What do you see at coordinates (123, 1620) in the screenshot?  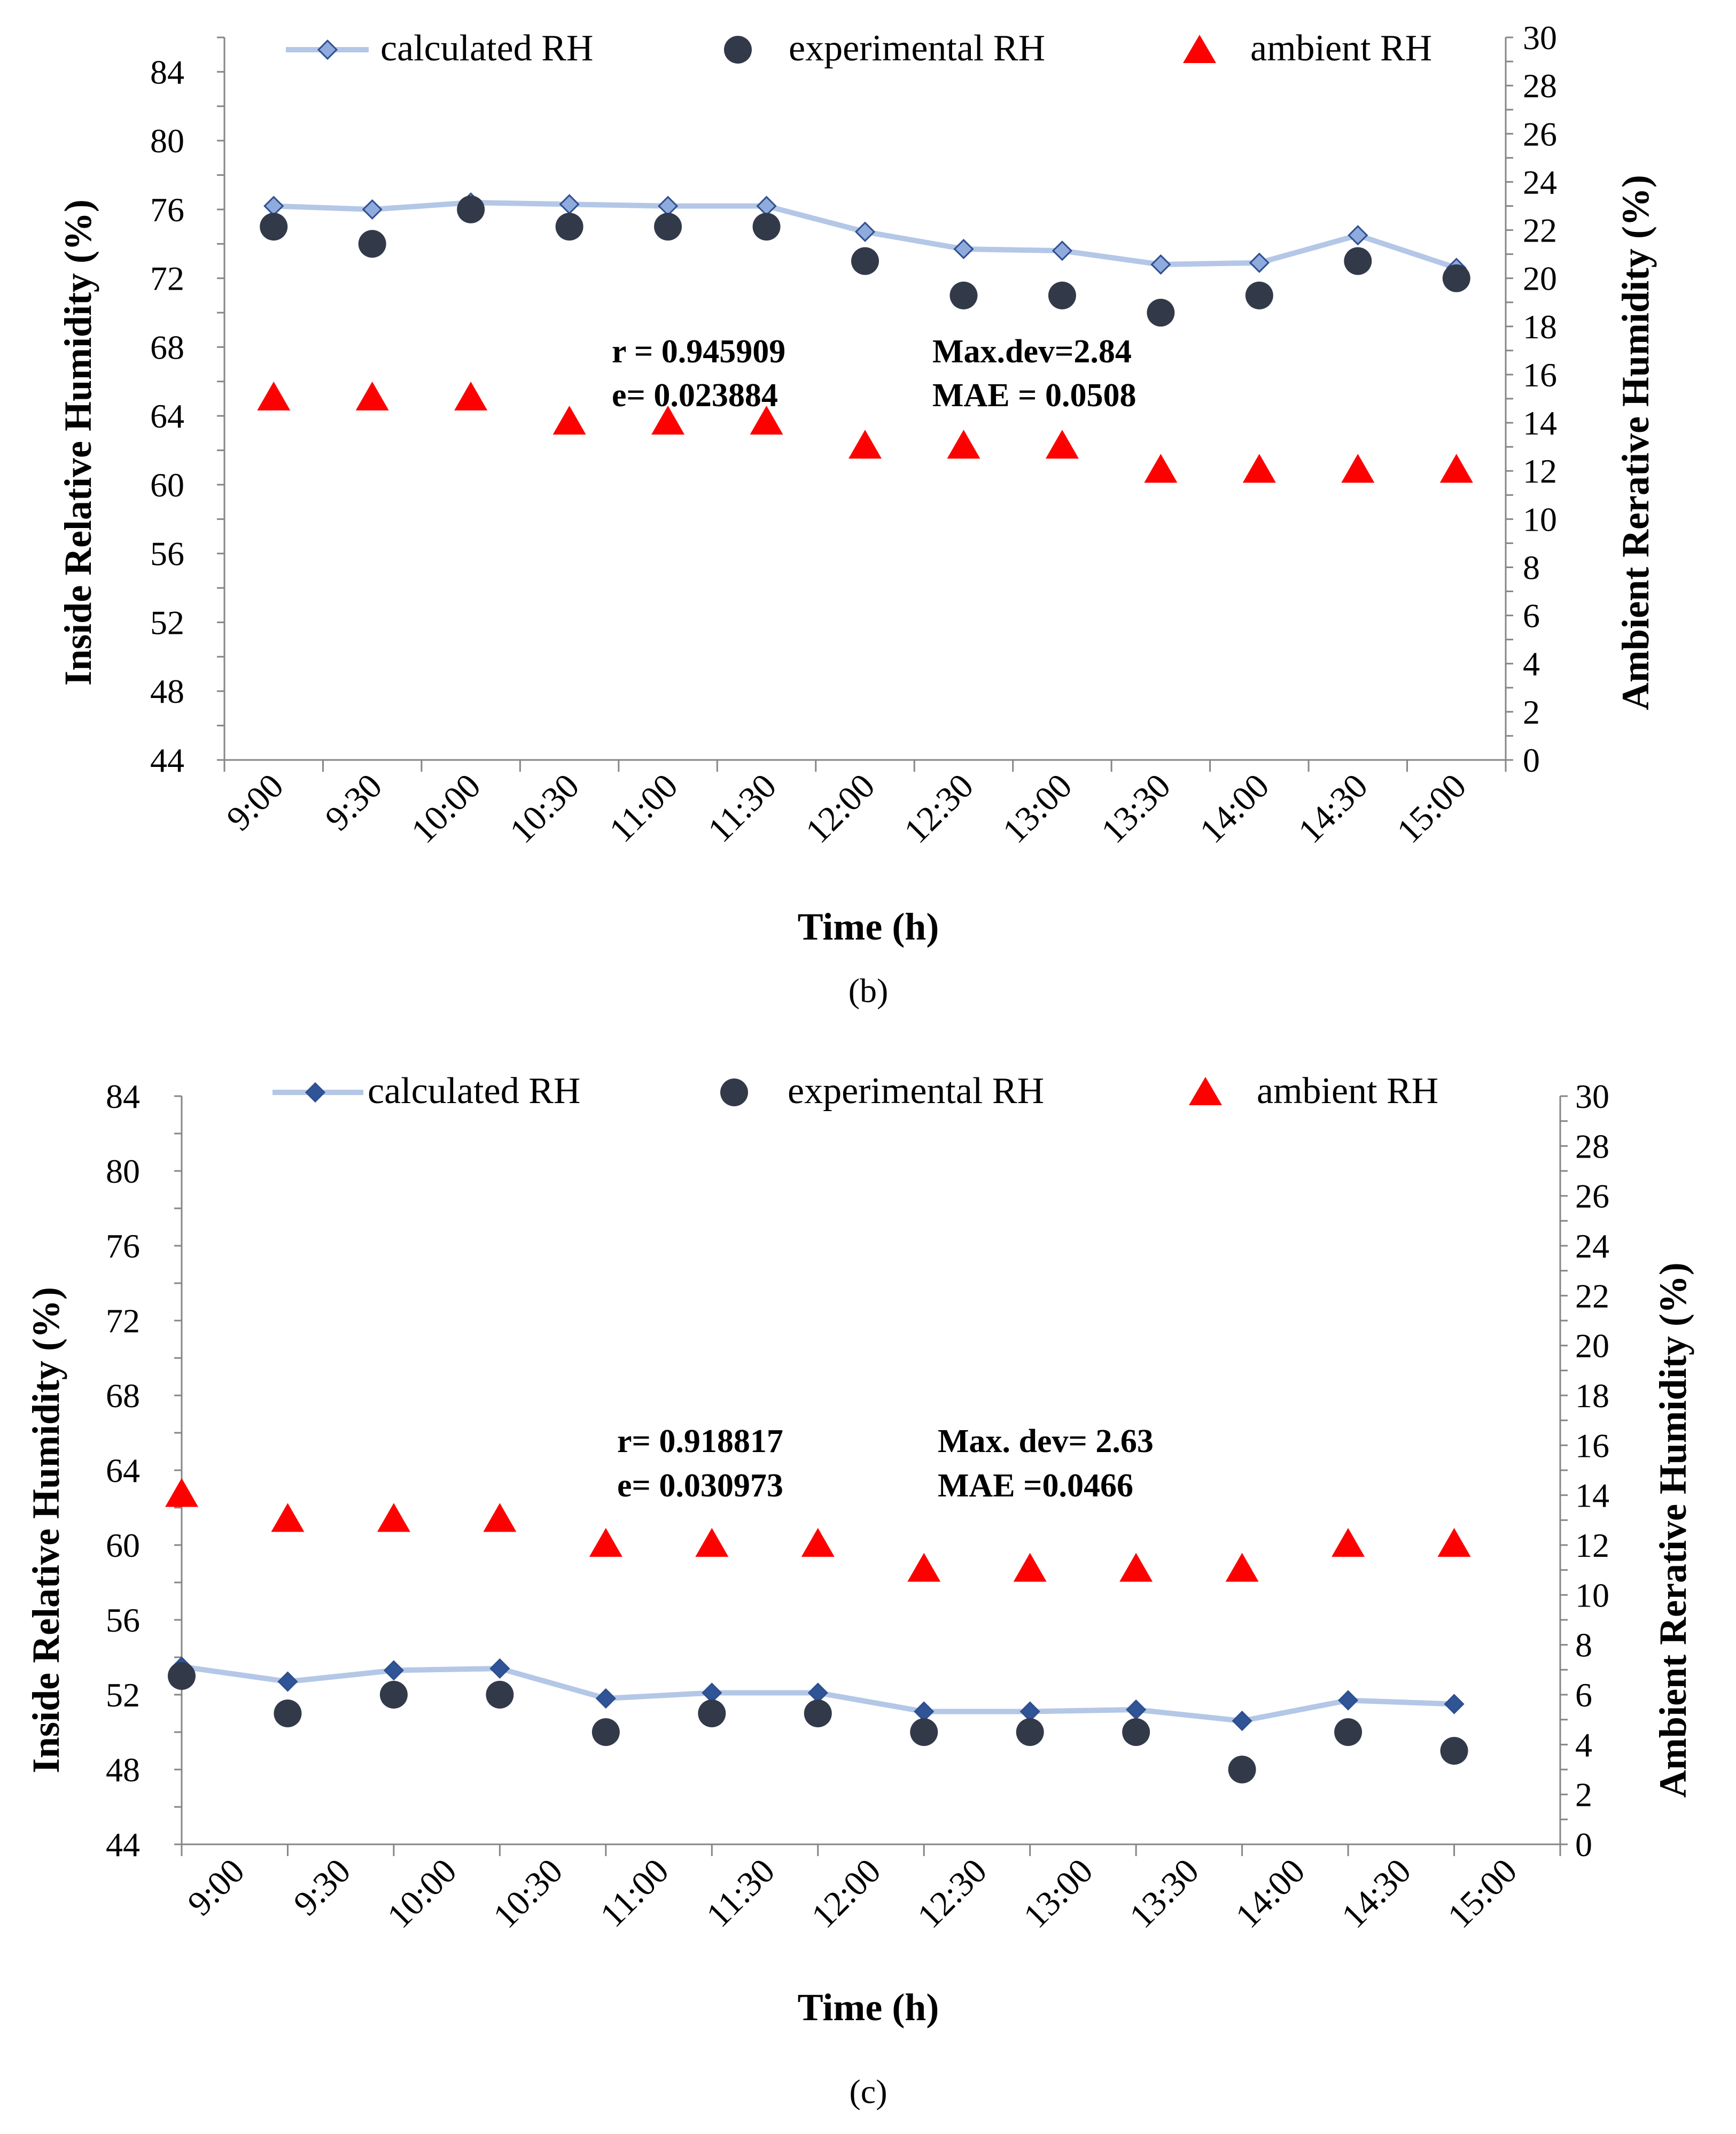 I see `left-axis-tick-label: 56` at bounding box center [123, 1620].